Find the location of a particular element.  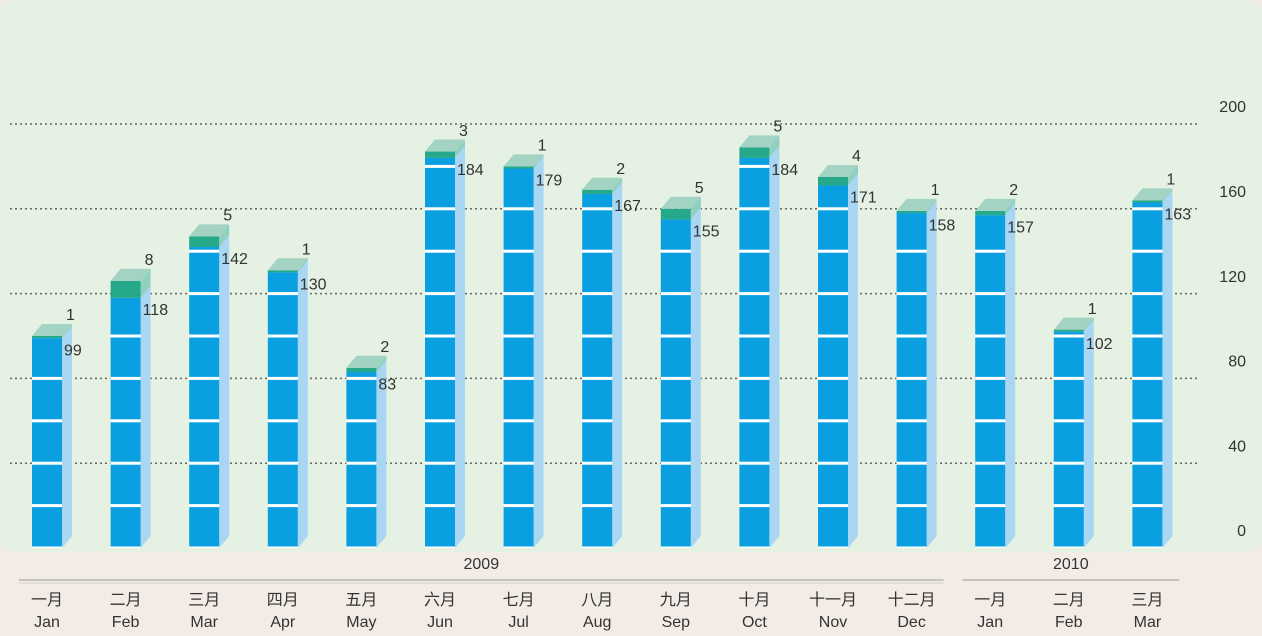

value-label: 163 is located at coordinates (1177, 215).